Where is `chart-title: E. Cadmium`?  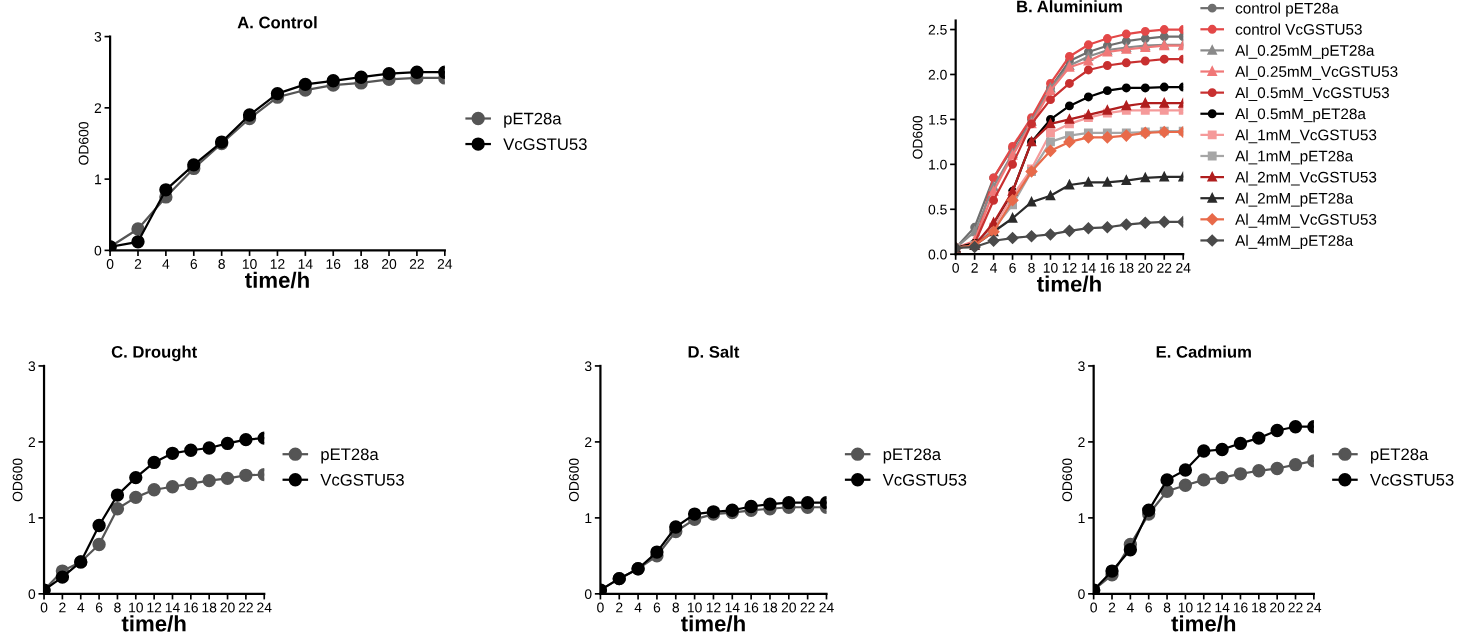
chart-title: E. Cadmium is located at coordinates (1203, 351).